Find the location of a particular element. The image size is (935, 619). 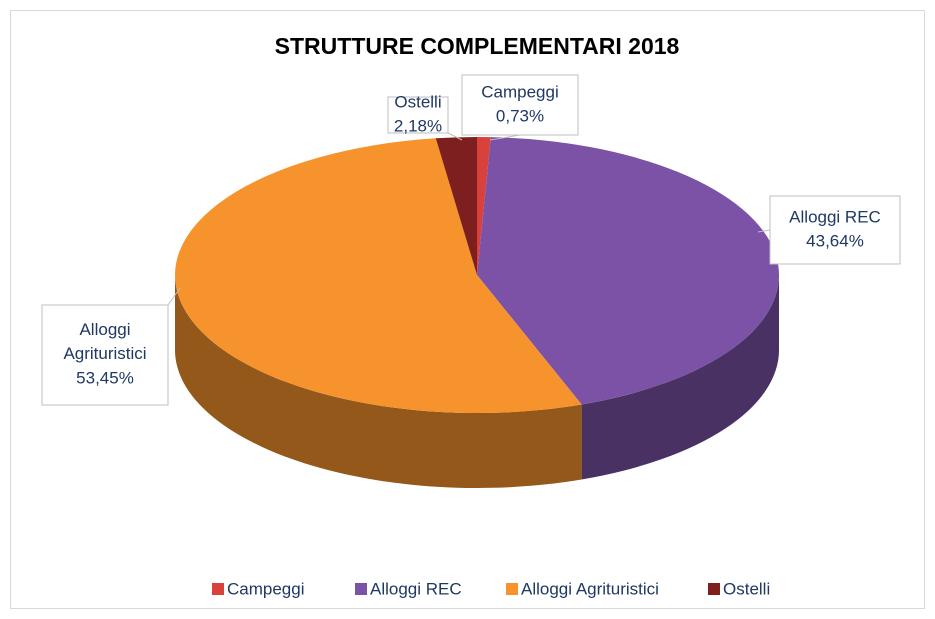

legend-label: Alloggi Agrituristici is located at coordinates (590, 588).